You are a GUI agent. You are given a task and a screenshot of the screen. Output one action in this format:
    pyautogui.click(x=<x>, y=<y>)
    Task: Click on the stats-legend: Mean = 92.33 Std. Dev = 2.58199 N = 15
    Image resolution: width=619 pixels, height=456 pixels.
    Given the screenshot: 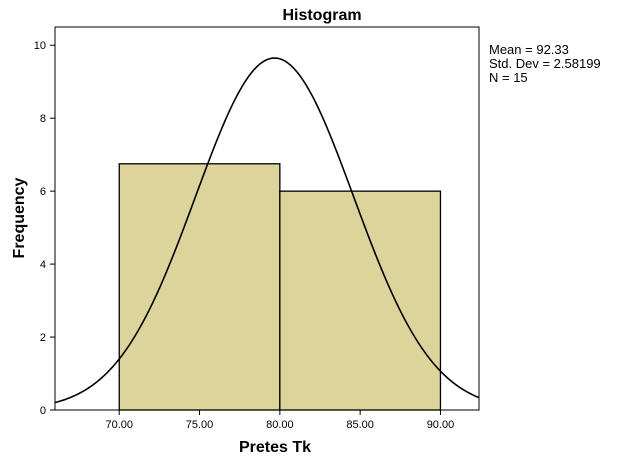 What is the action you would take?
    pyautogui.click(x=545, y=64)
    